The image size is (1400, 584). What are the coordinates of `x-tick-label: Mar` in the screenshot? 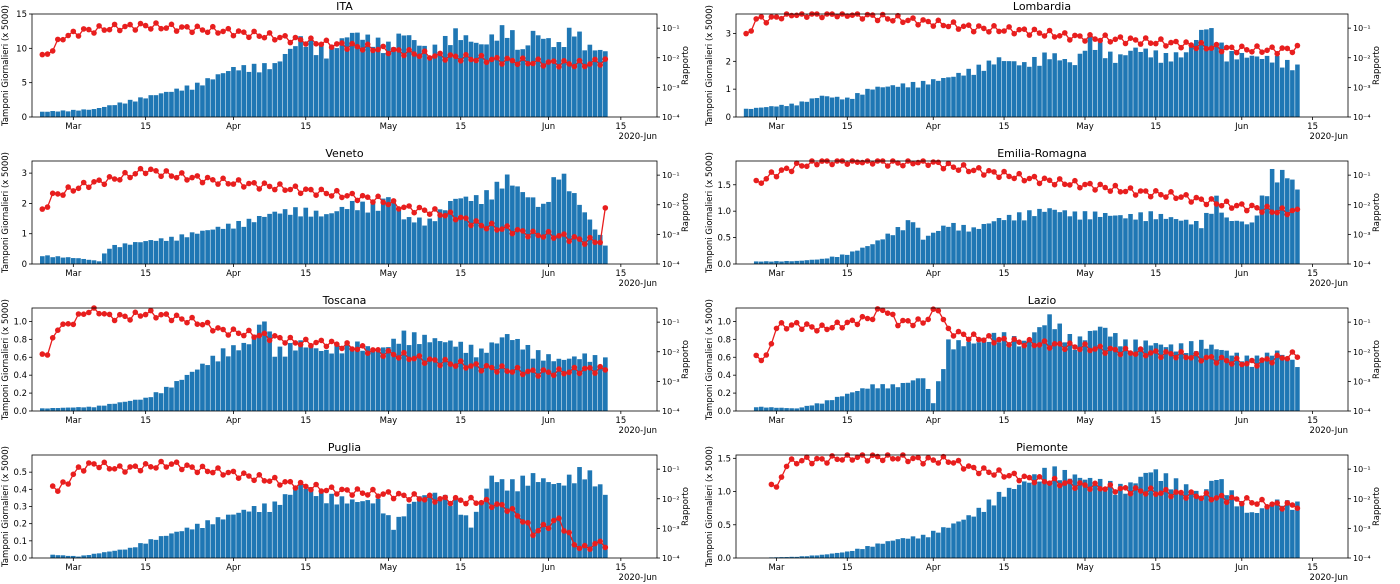 It's located at (776, 127).